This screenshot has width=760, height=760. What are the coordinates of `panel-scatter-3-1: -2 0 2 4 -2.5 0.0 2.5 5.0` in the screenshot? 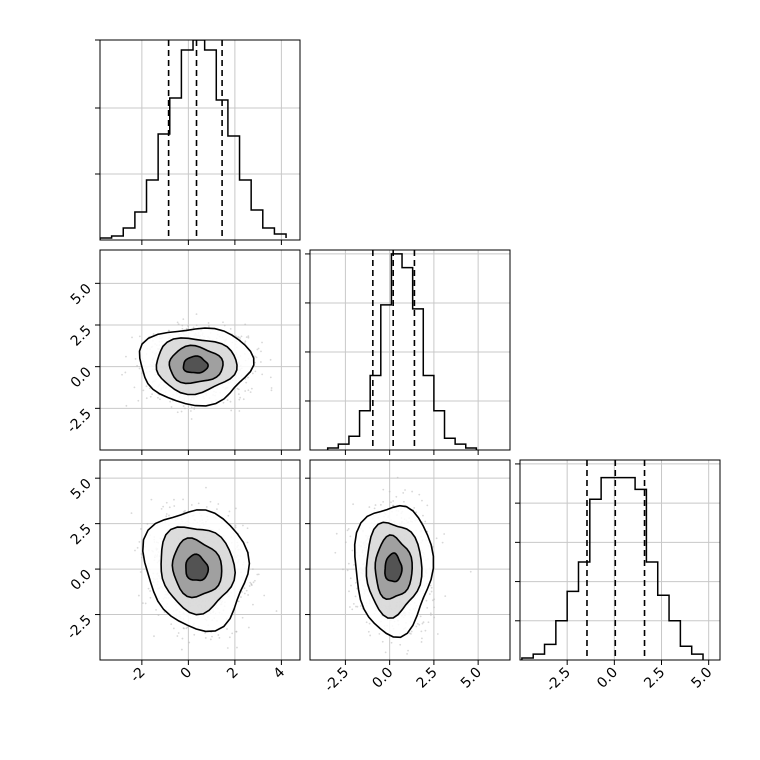 It's located at (182, 572).